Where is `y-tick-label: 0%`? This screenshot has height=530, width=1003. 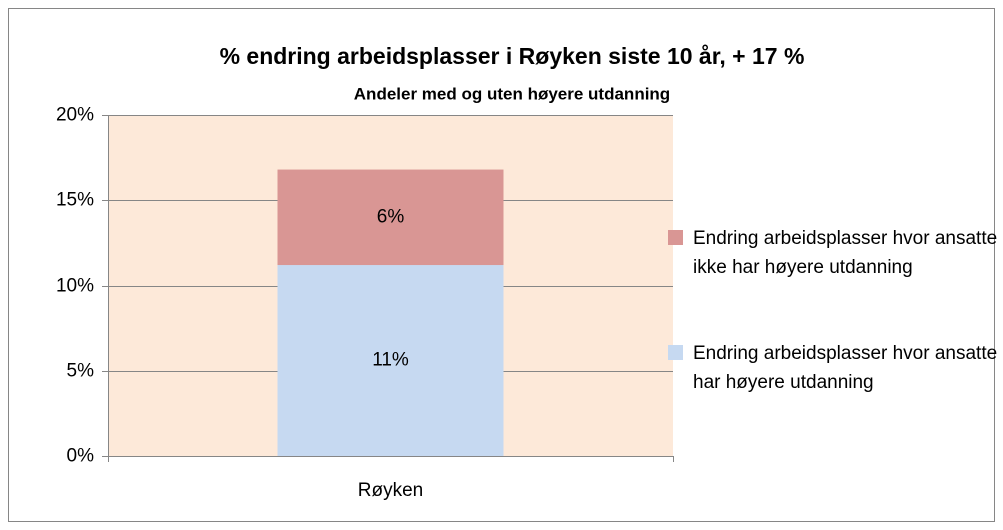
y-tick-label: 0% is located at coordinates (81, 456).